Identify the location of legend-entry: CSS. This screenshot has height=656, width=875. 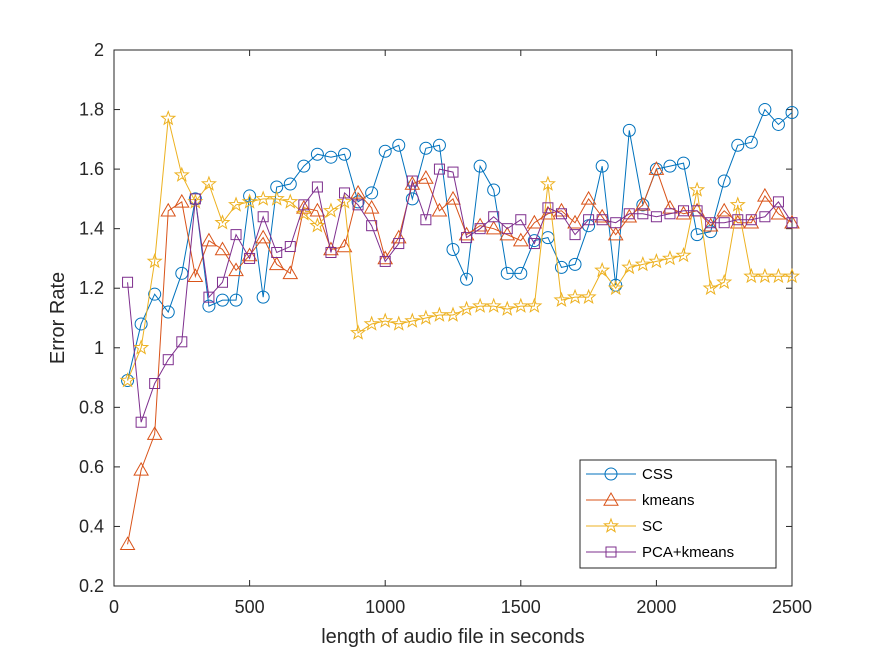
(629, 474).